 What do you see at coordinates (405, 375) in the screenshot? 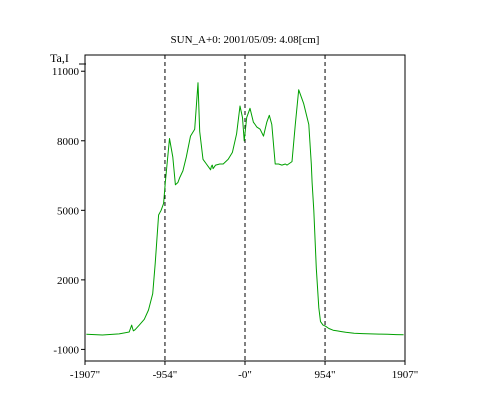
I see `x-tick-label: 1907"` at bounding box center [405, 375].